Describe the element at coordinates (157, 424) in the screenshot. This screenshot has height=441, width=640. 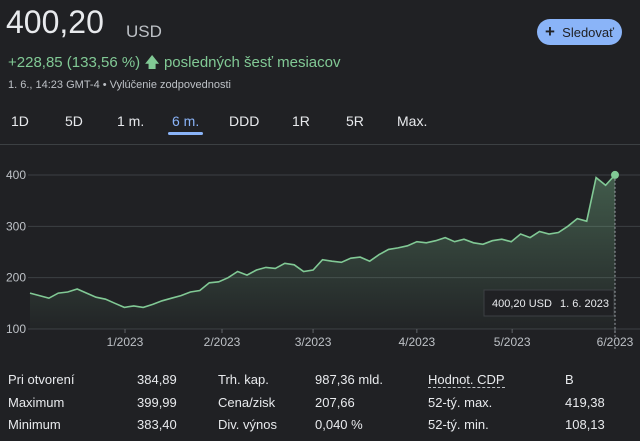
I see `stat-value: 383,40` at that location.